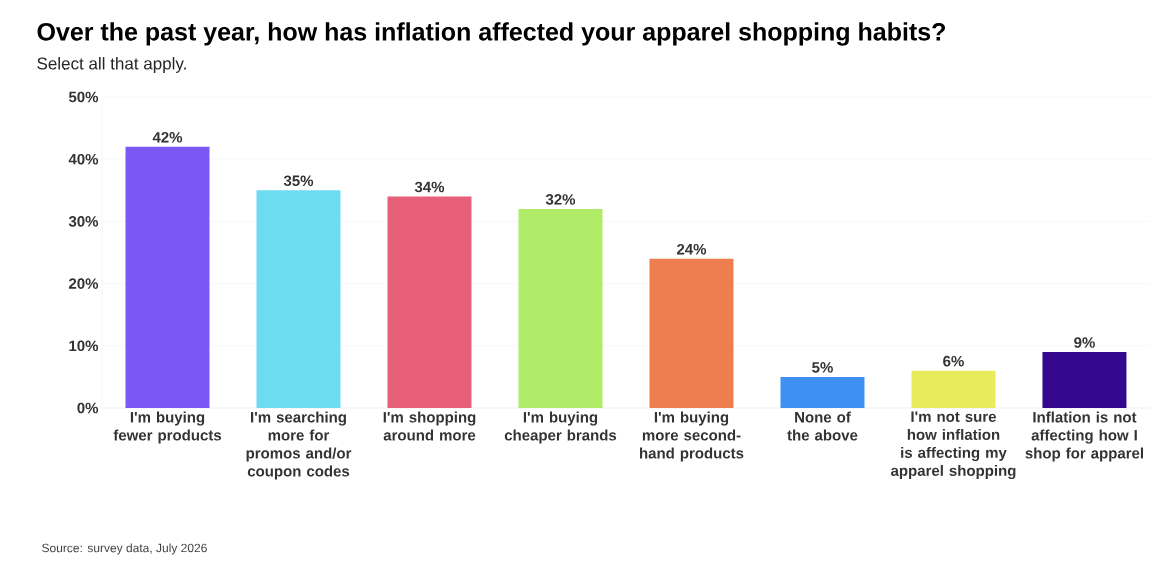  I want to click on x-tick-label: None of the above, so click(822, 426).